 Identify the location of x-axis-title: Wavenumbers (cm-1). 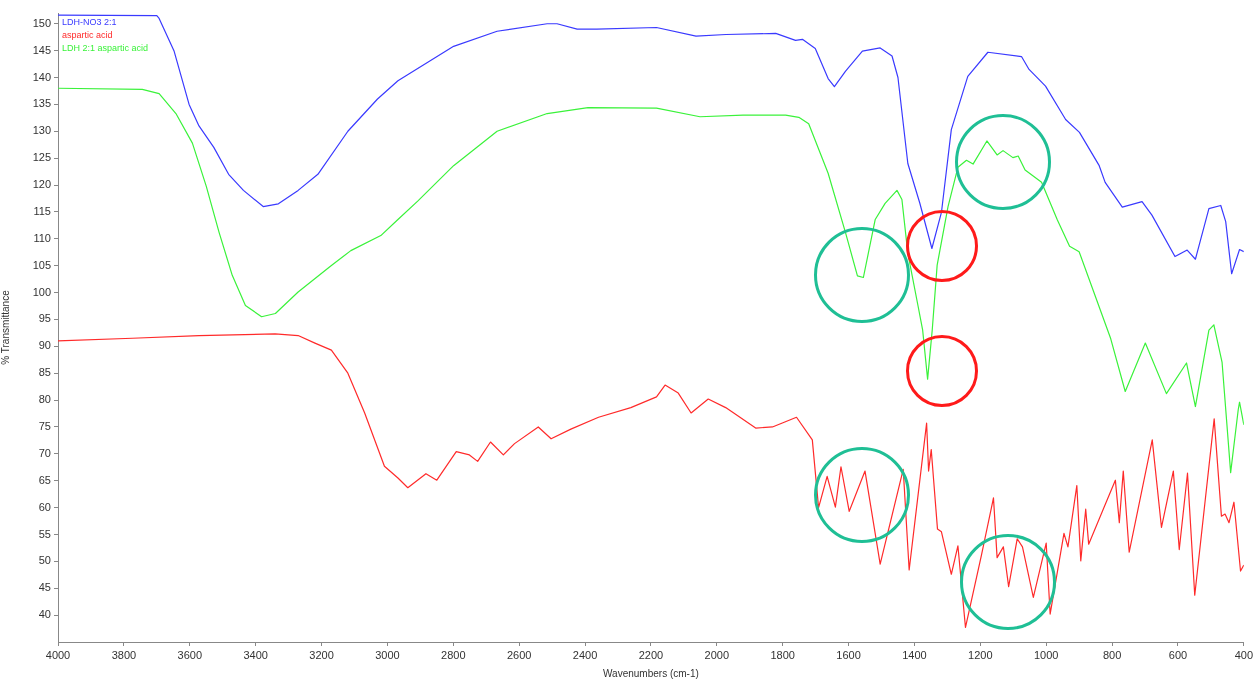
(651, 673).